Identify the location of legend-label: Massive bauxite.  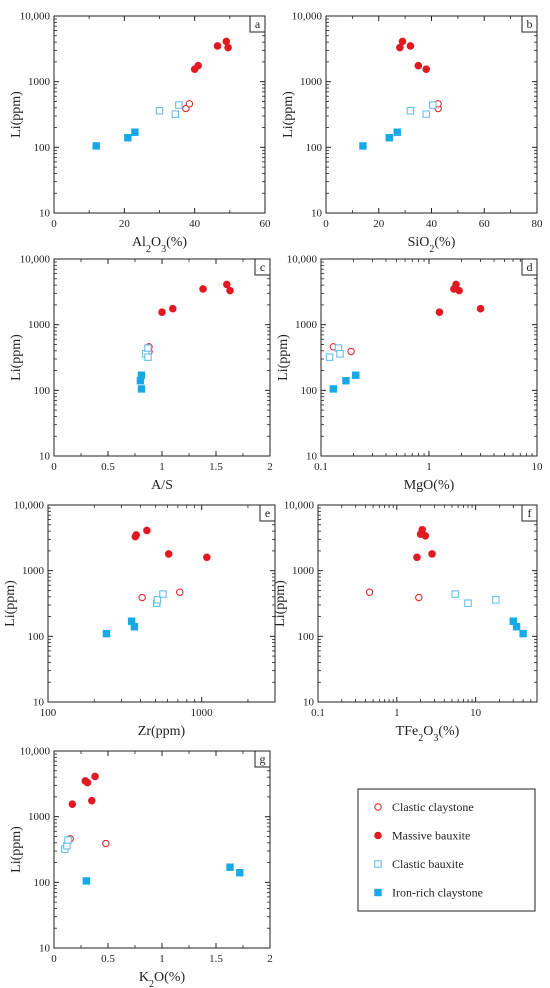
(431, 836).